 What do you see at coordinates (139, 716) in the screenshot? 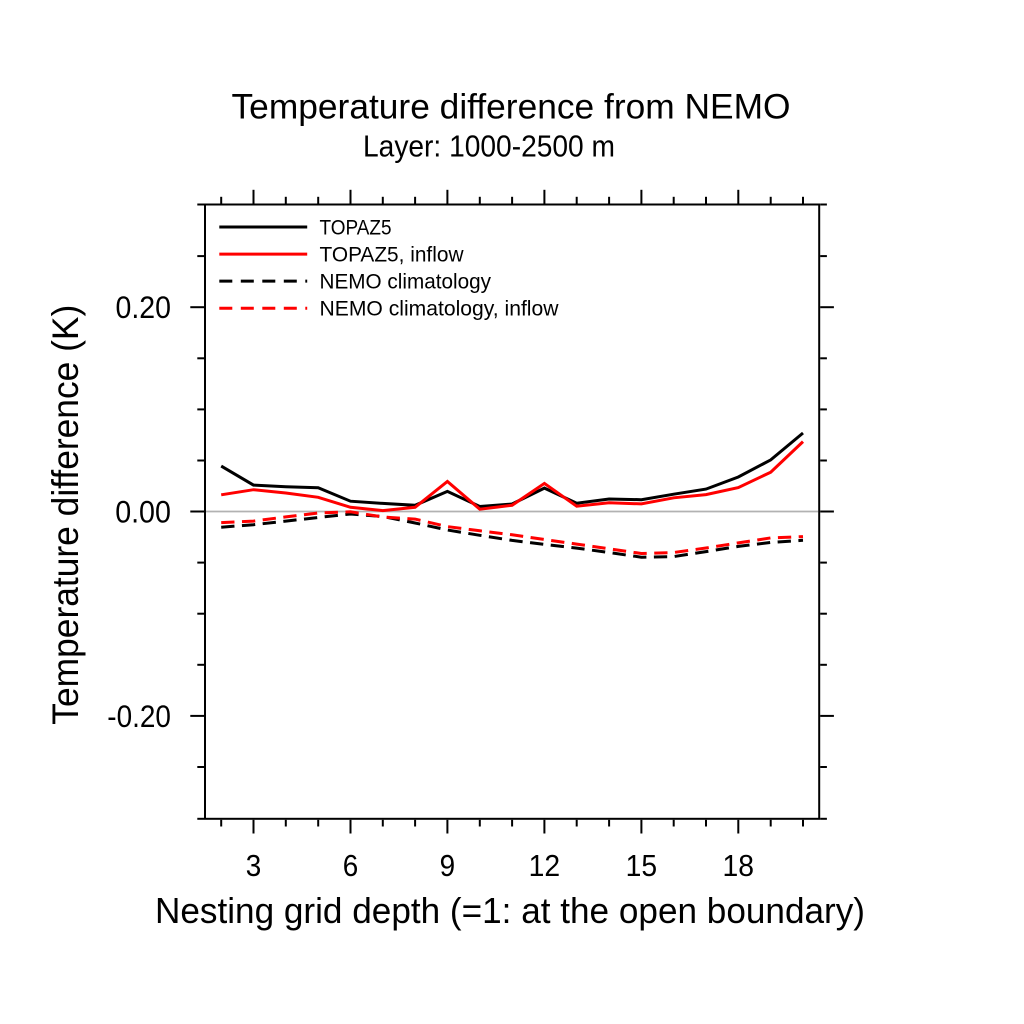
I see `svg-text: -0.20` at bounding box center [139, 716].